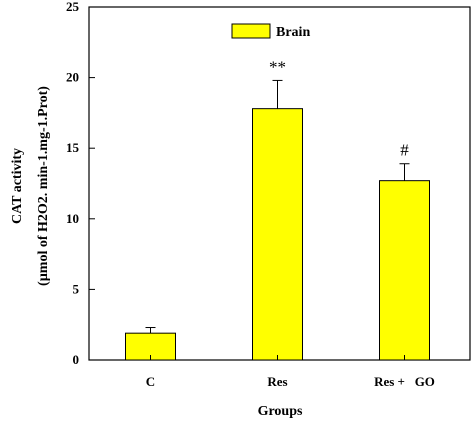  Describe the element at coordinates (73, 147) in the screenshot. I see `y-tick-label: 15` at that location.